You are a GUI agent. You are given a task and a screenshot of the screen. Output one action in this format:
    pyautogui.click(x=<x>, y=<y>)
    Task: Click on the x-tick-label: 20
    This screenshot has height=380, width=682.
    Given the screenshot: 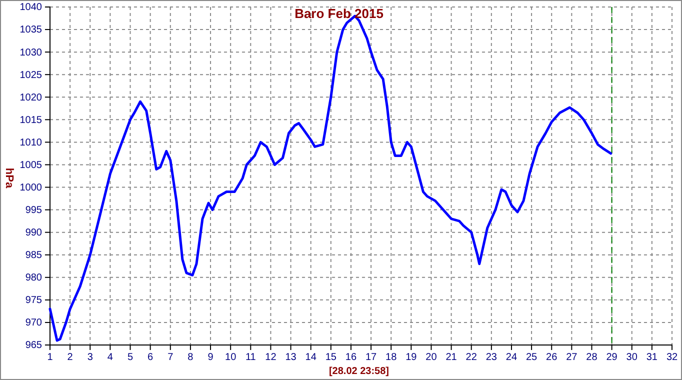 What is the action you would take?
    pyautogui.click(x=432, y=358)
    